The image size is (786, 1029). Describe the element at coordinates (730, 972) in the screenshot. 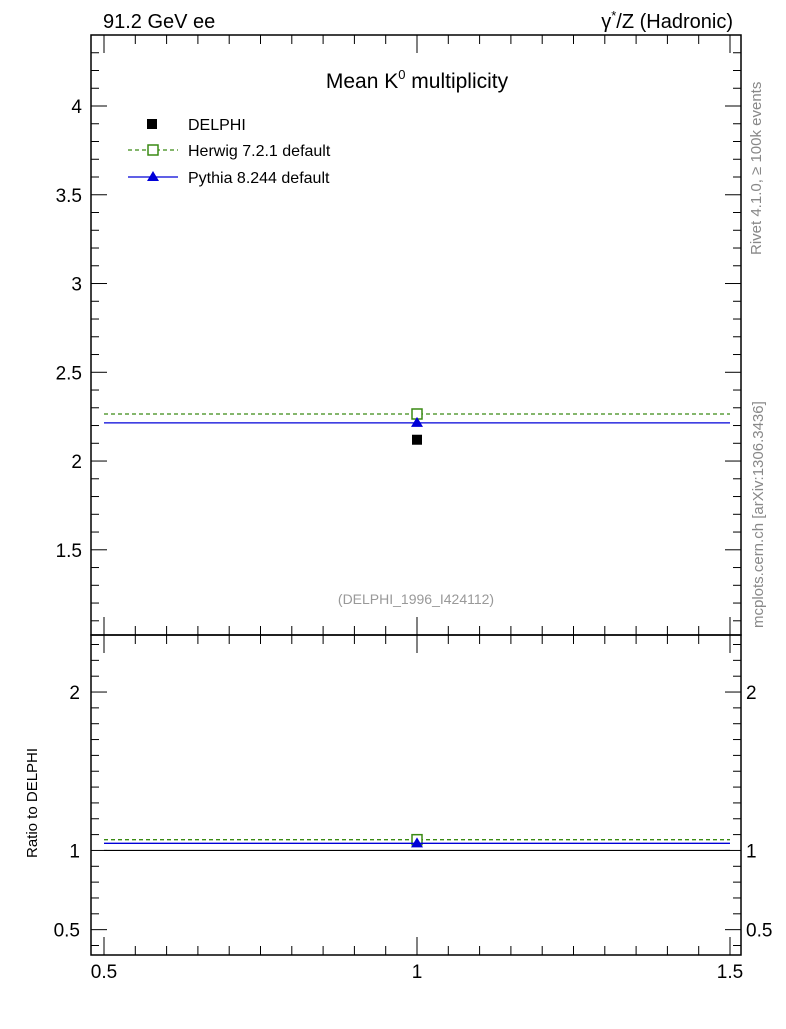

I see `x-tick-label: 1.5` at that location.